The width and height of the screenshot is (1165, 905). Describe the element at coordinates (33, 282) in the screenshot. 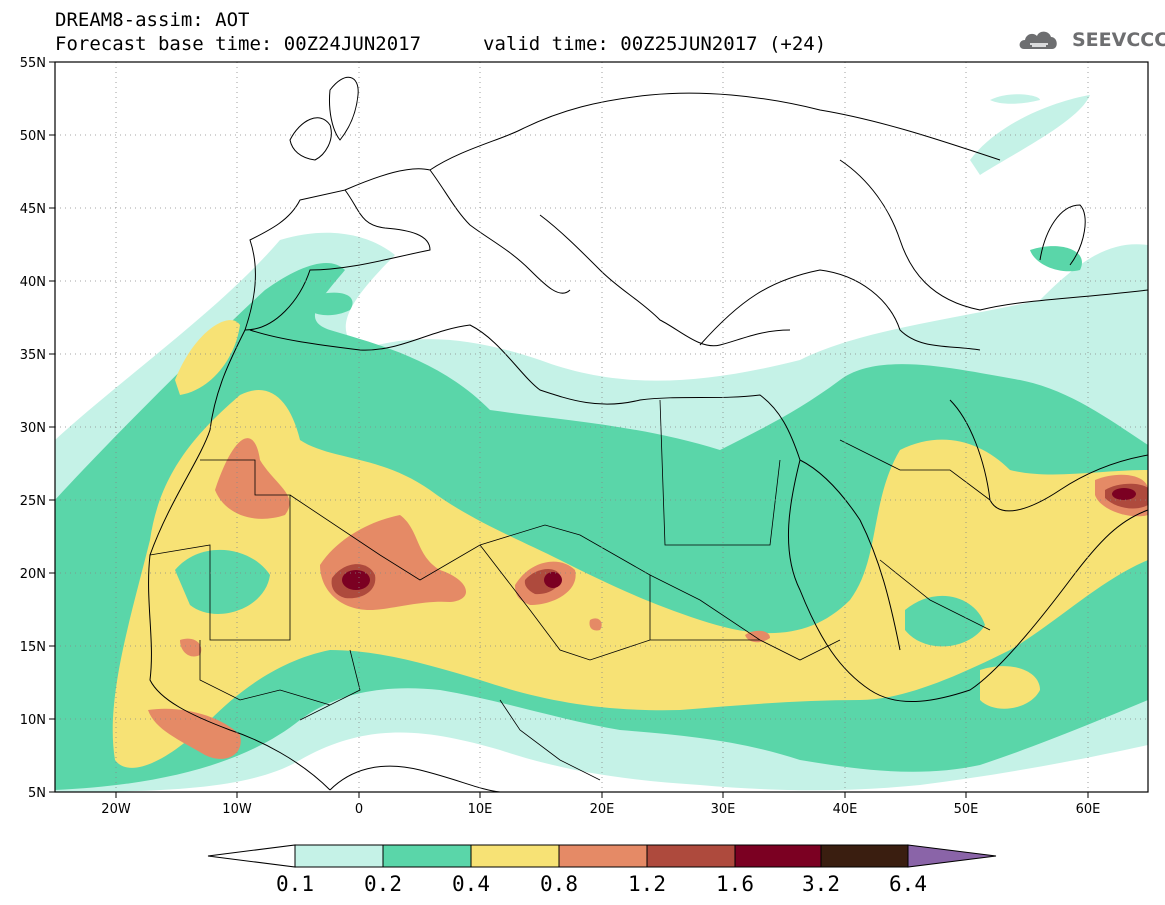

I see `lat-label: 40N` at that location.